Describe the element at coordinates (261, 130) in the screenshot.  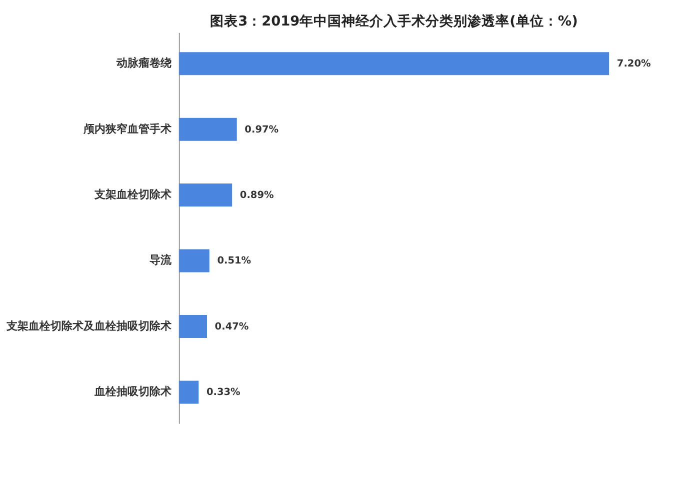
I see `data-label: 0.97%` at that location.